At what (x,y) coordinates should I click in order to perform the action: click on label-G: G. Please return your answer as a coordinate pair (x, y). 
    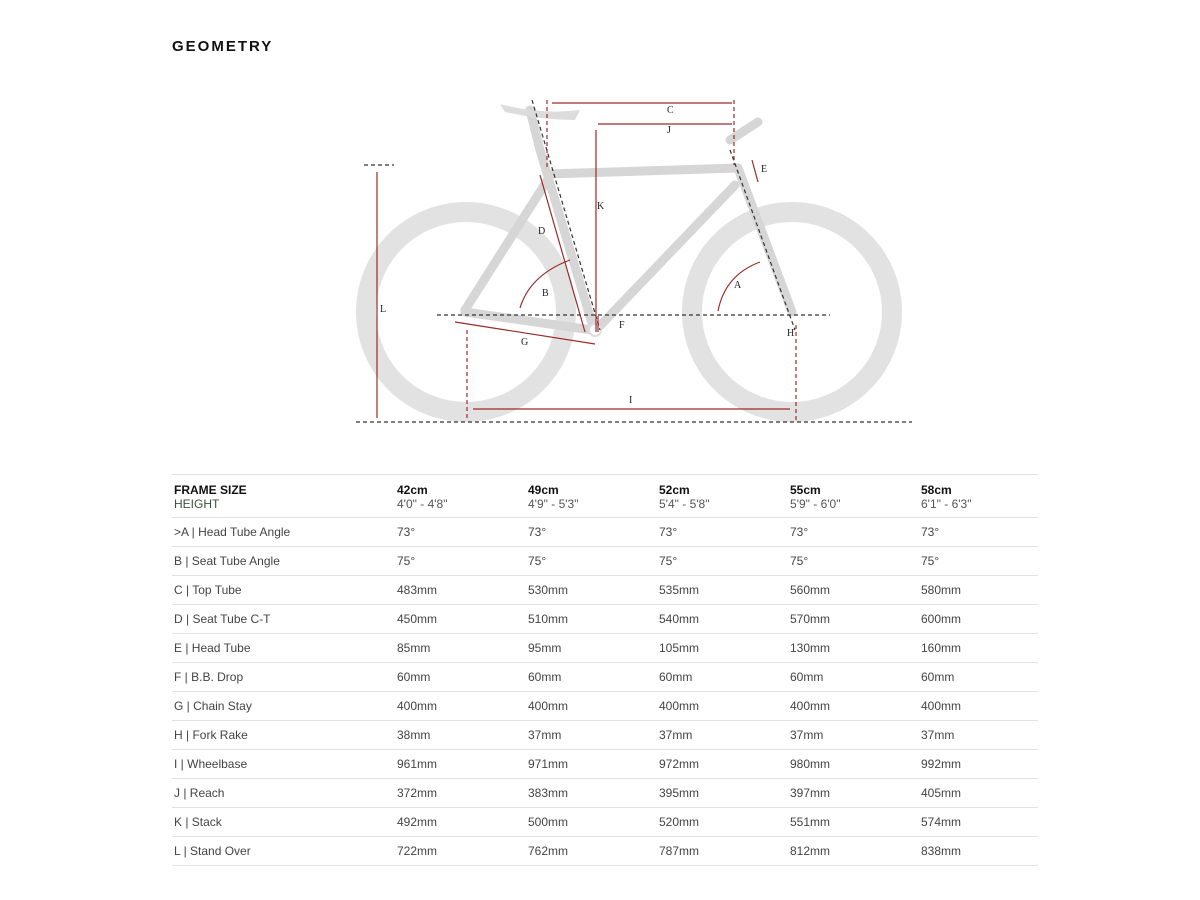
    Looking at the image, I should click on (524, 342).